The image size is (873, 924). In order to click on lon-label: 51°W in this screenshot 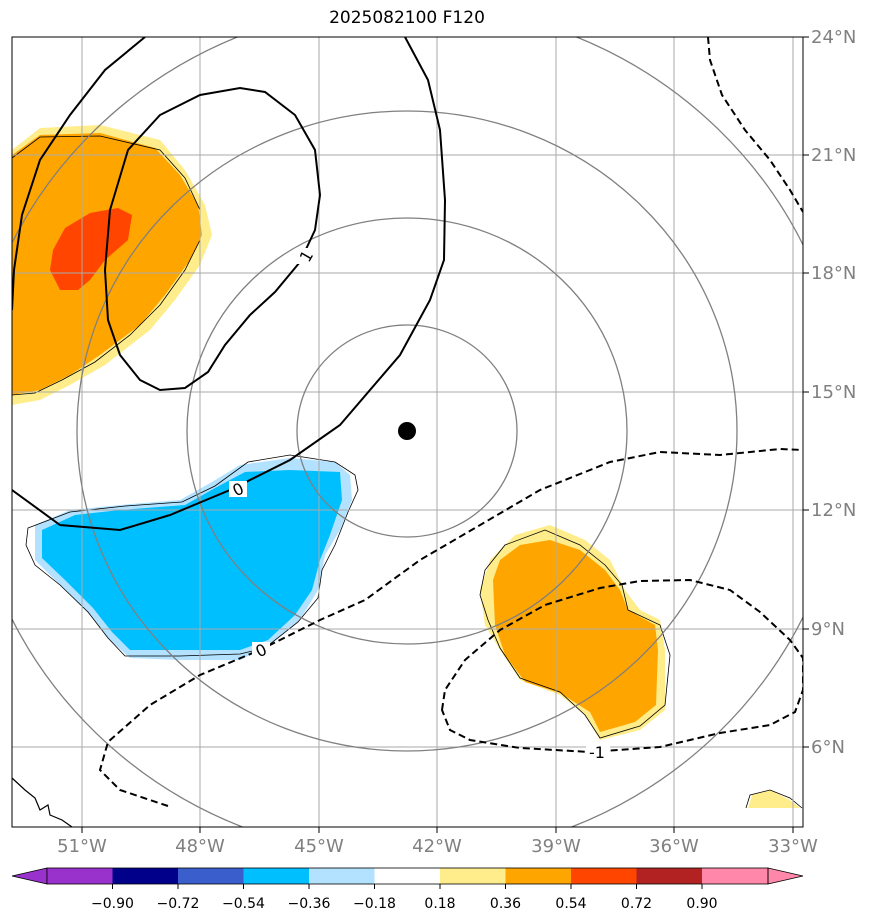, I will do `click(82, 846)`.